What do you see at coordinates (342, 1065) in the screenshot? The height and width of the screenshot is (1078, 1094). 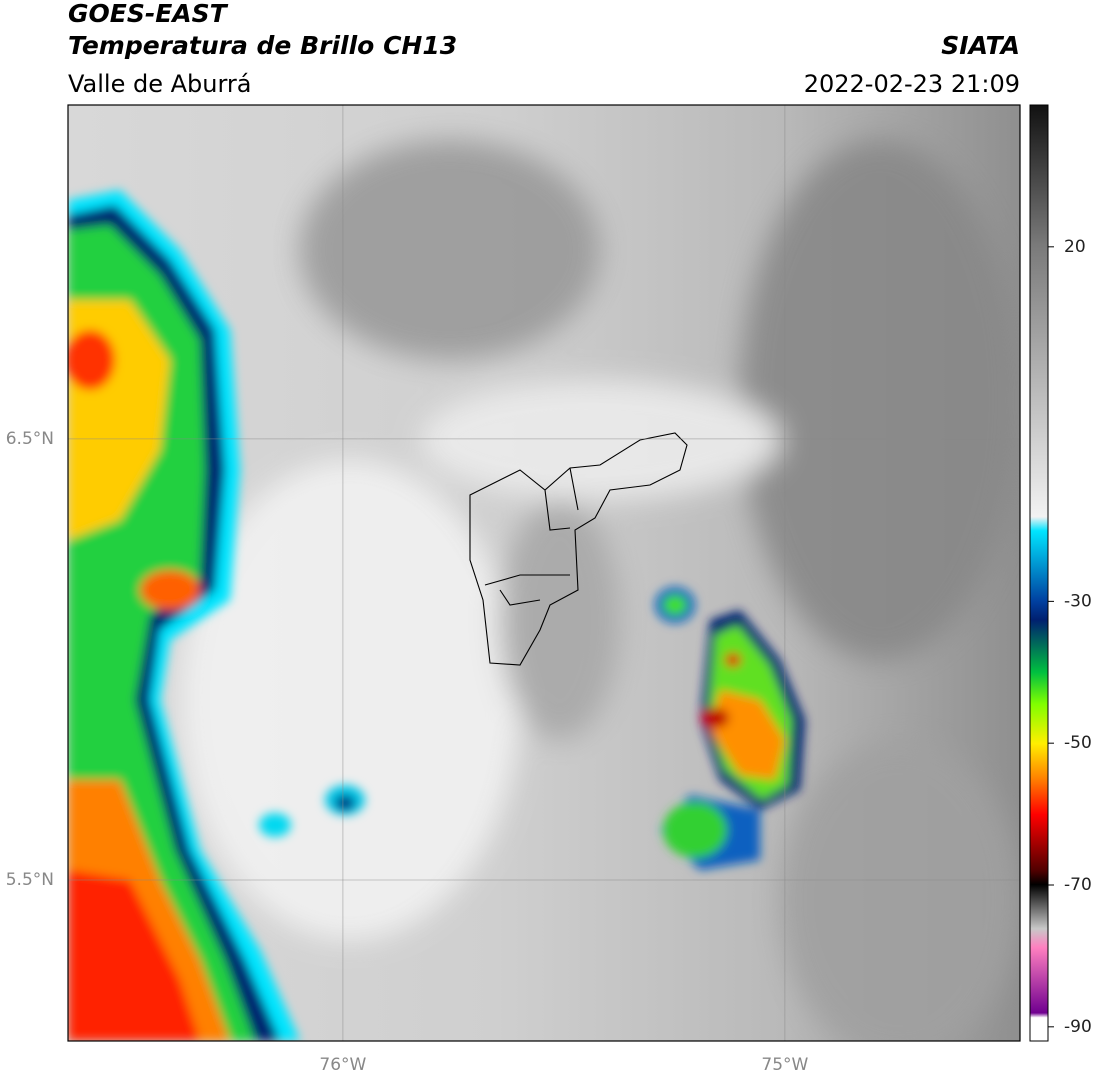 I see `lon-label: 76°W` at bounding box center [342, 1065].